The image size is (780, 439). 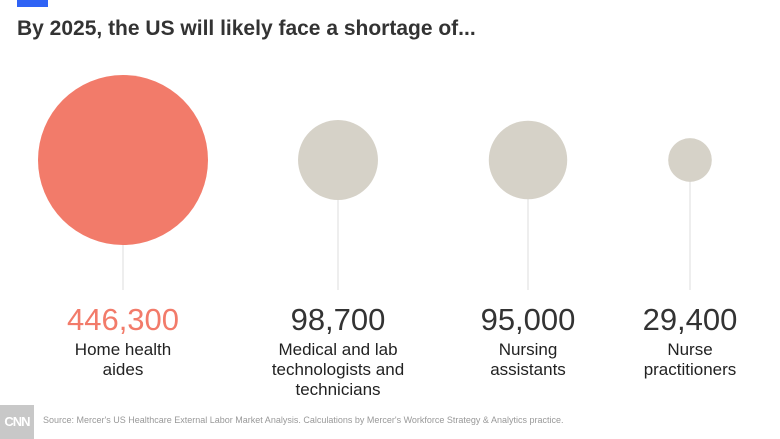 I want to click on category-label-line: assistants, so click(x=528, y=369).